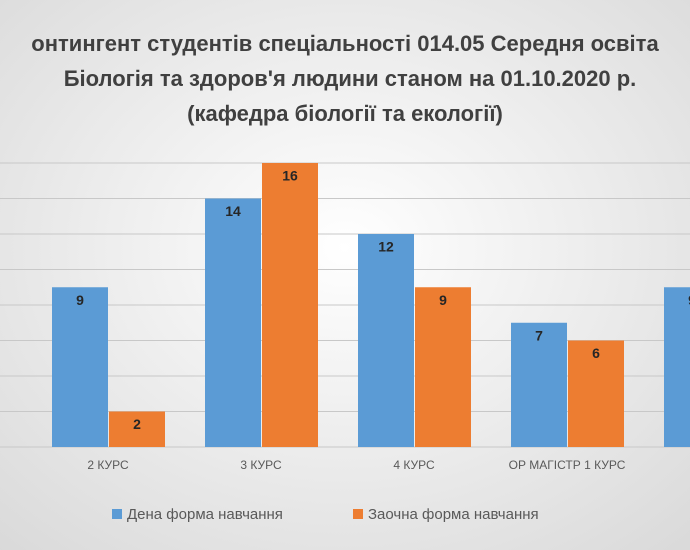 The width and height of the screenshot is (690, 550). What do you see at coordinates (414, 465) in the screenshot?
I see `x-tick-label: 4 КУРС` at bounding box center [414, 465].